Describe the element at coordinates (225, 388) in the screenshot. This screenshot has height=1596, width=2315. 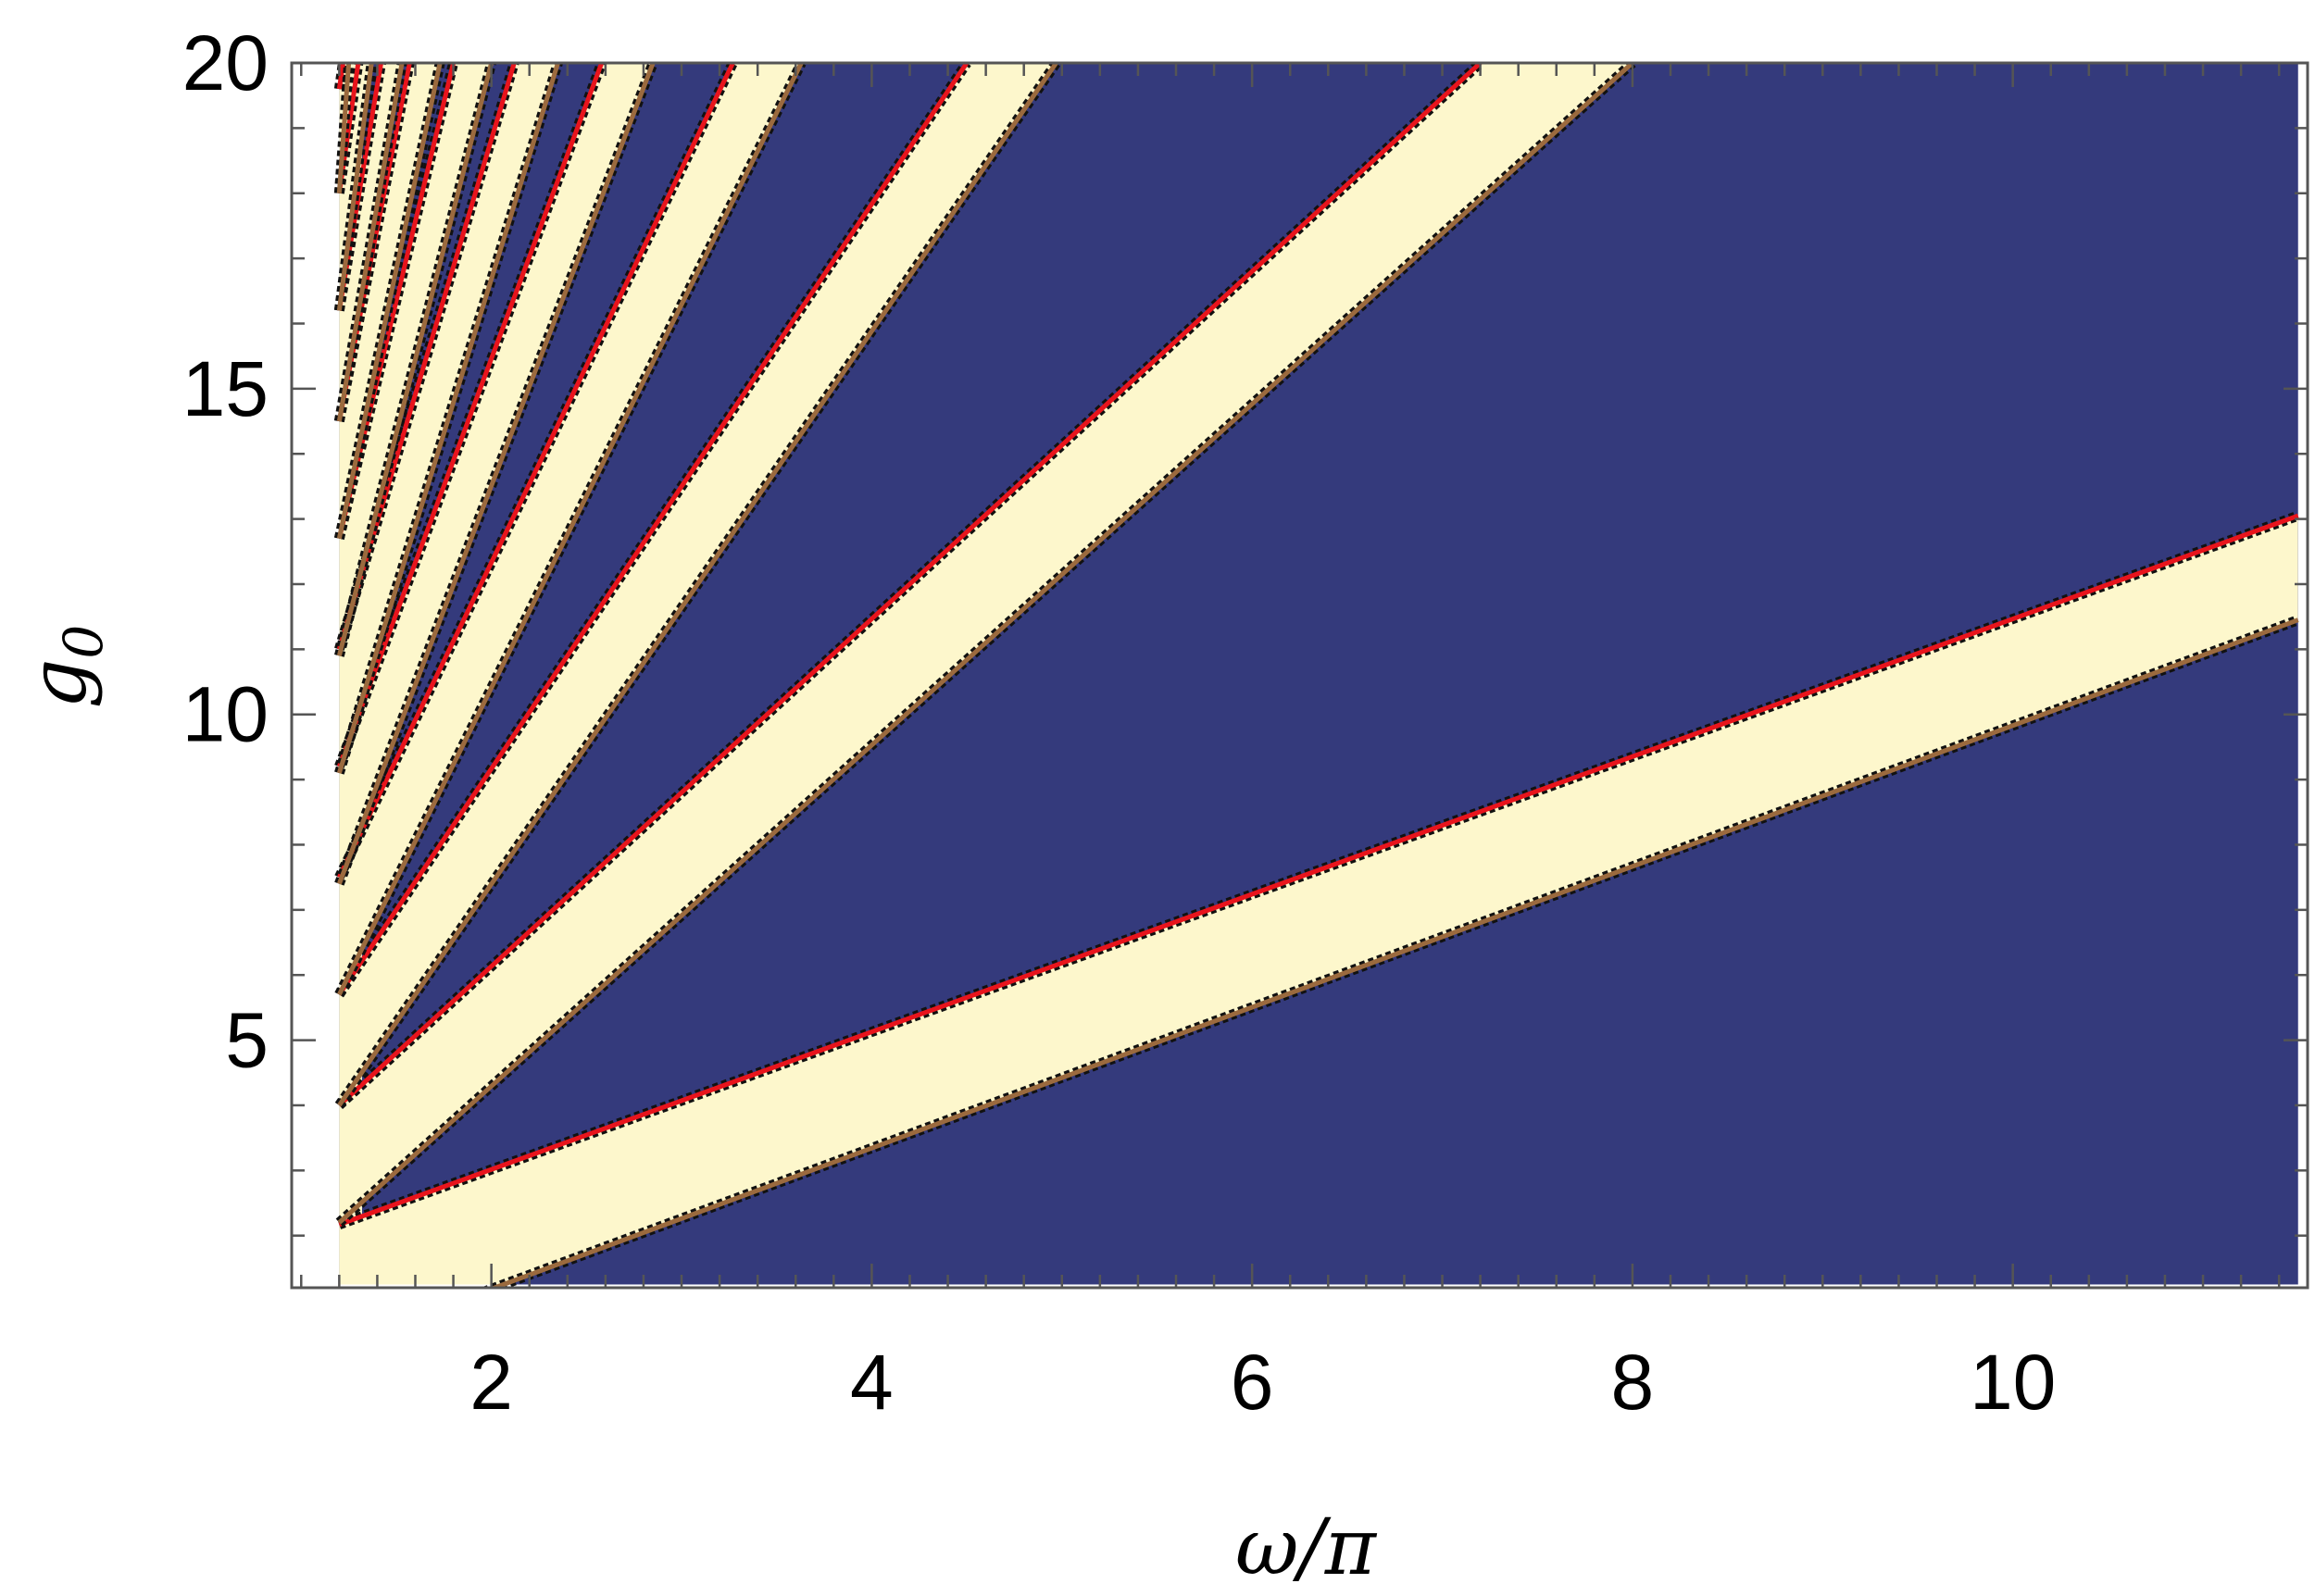
I see `y-tick-label: 15` at that location.